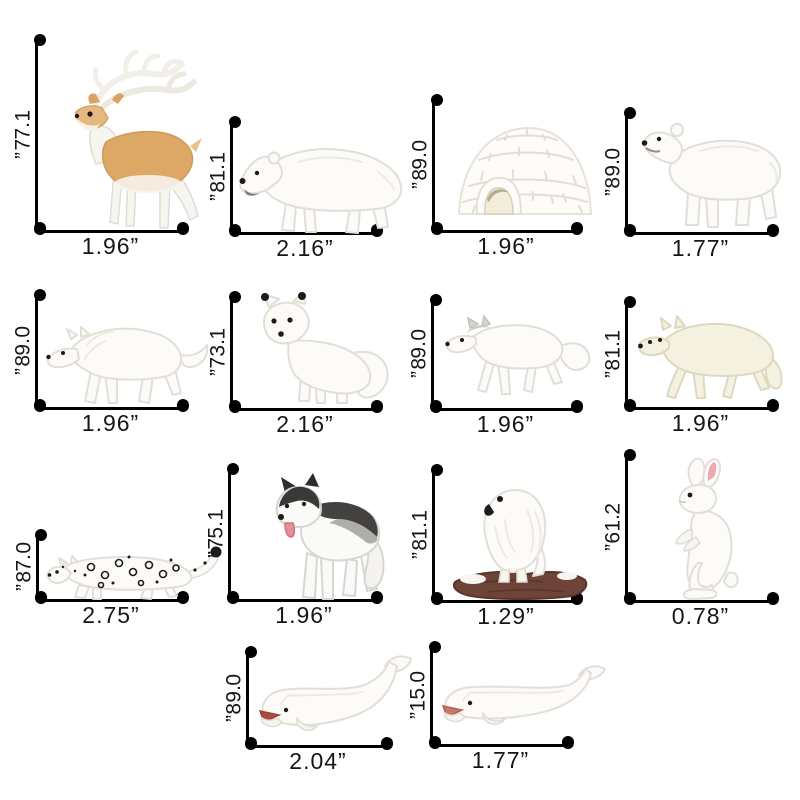 The height and width of the screenshot is (800, 800). I want to click on measured-item-beluga-whale-small: 0. 5 1” 1.77”, so click(506, 706).